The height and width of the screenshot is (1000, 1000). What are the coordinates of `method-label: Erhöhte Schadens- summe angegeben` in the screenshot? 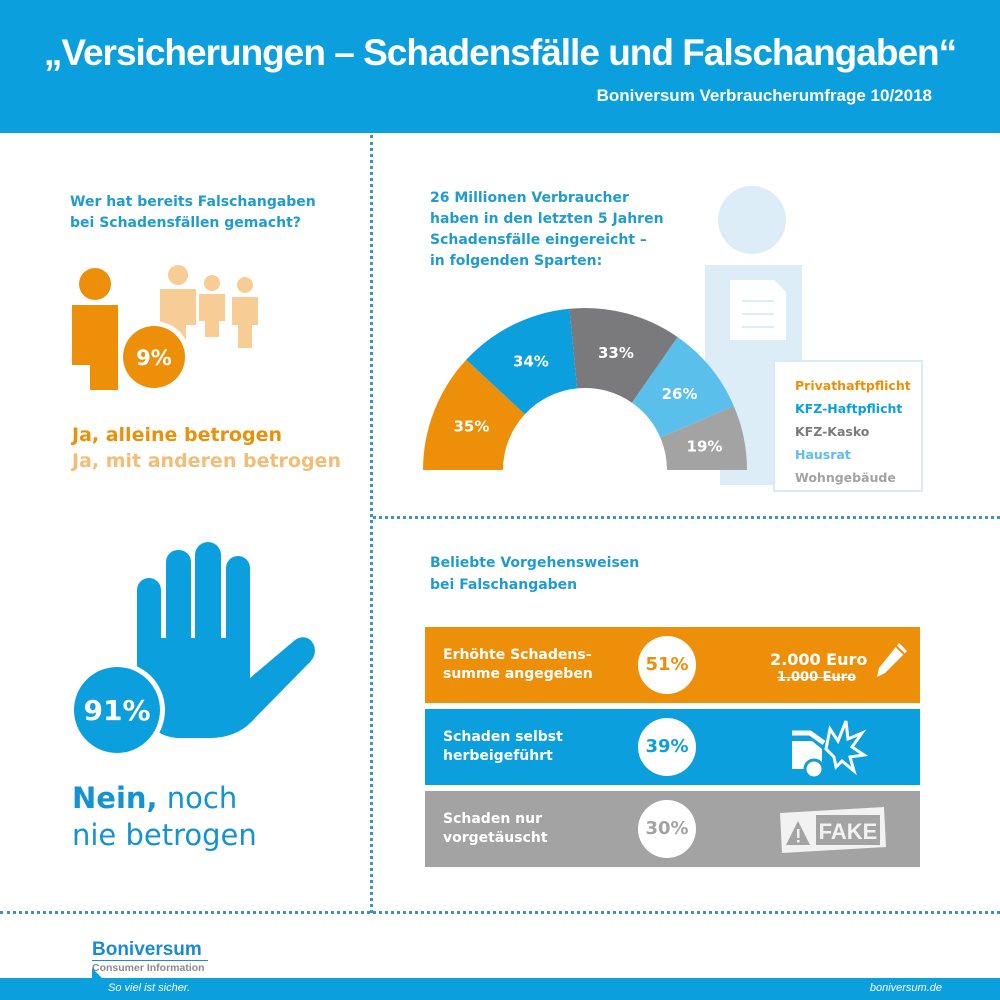 It's located at (518, 665).